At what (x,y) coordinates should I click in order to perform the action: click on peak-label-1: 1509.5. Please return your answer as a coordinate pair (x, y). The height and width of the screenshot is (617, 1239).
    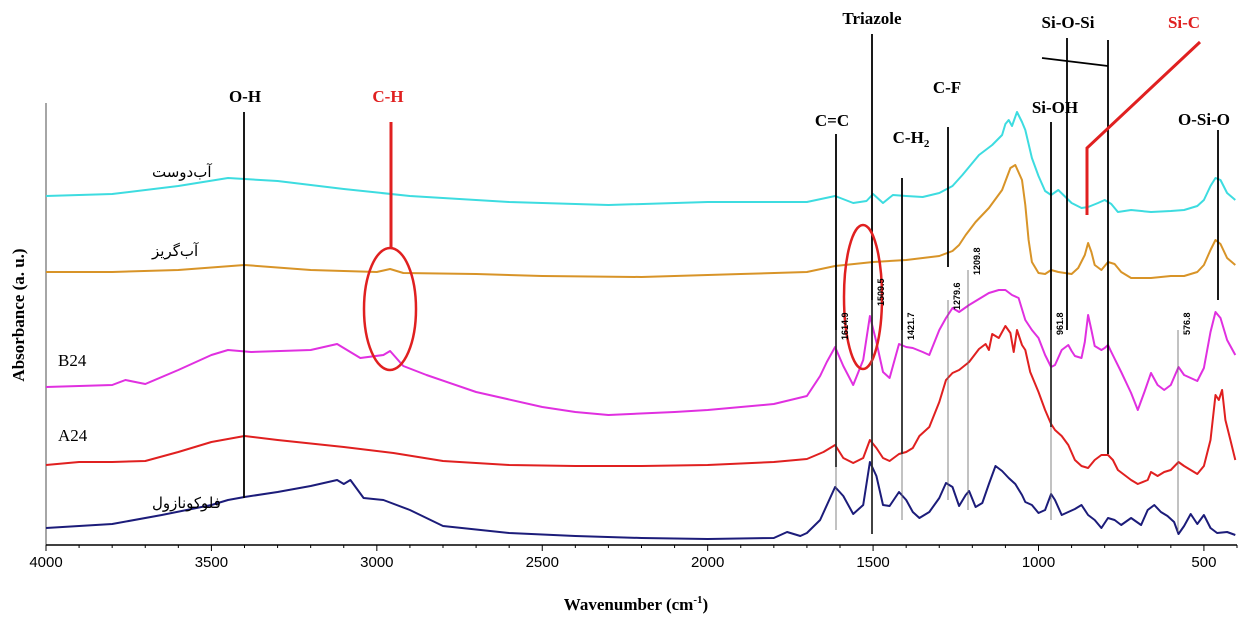
    Looking at the image, I should click on (881, 292).